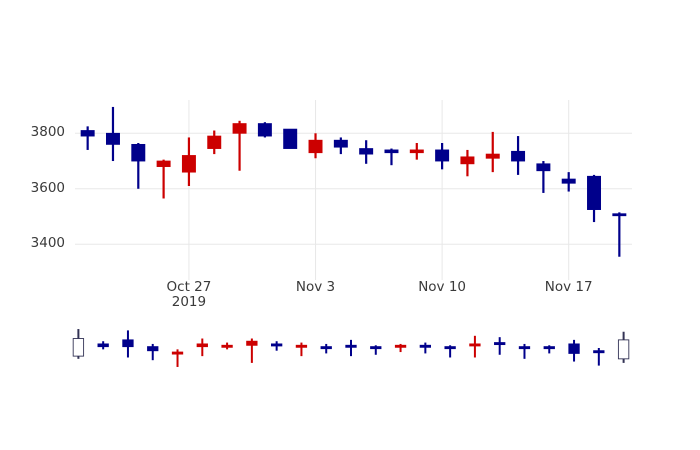 The width and height of the screenshot is (700, 450). I want to click on y-axis-tick-label: 3800, so click(47, 132).